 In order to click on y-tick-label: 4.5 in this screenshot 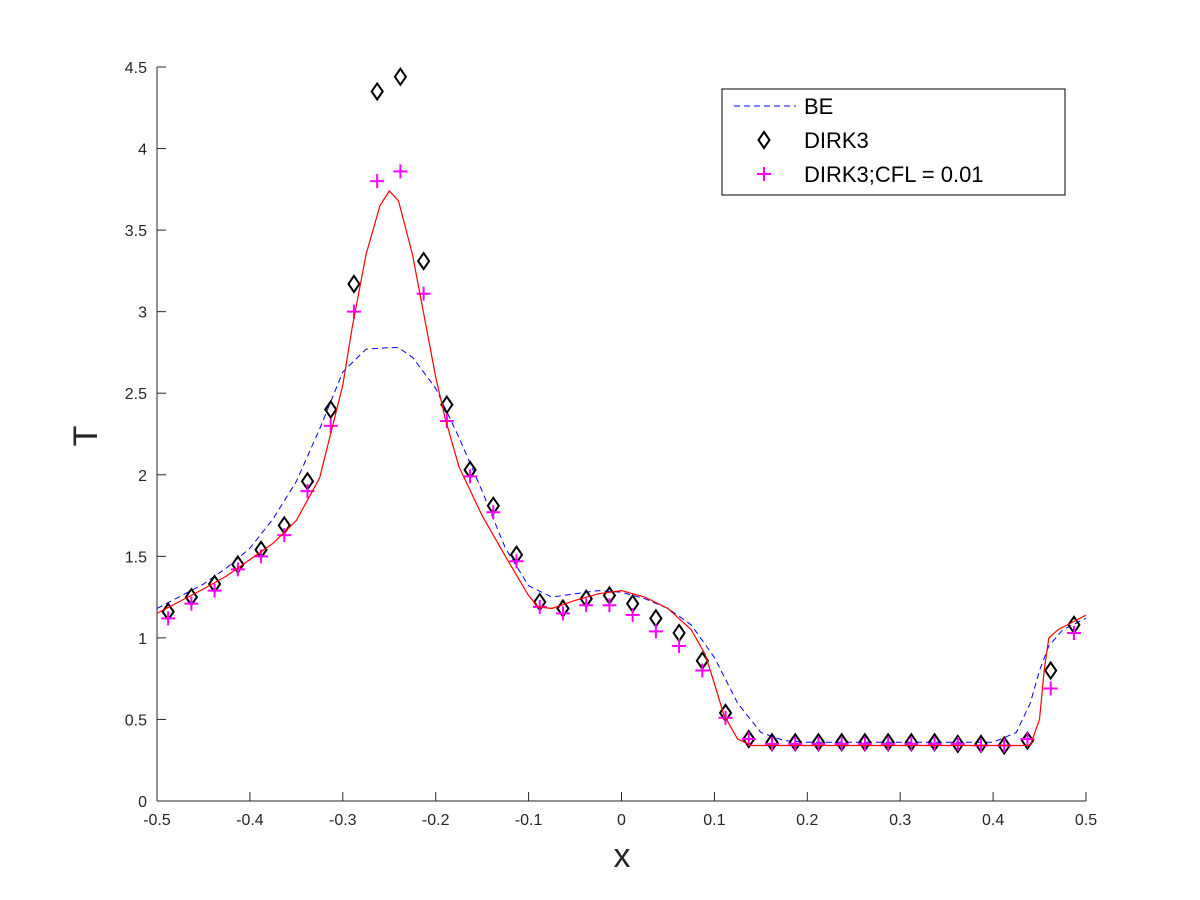, I will do `click(136, 68)`.